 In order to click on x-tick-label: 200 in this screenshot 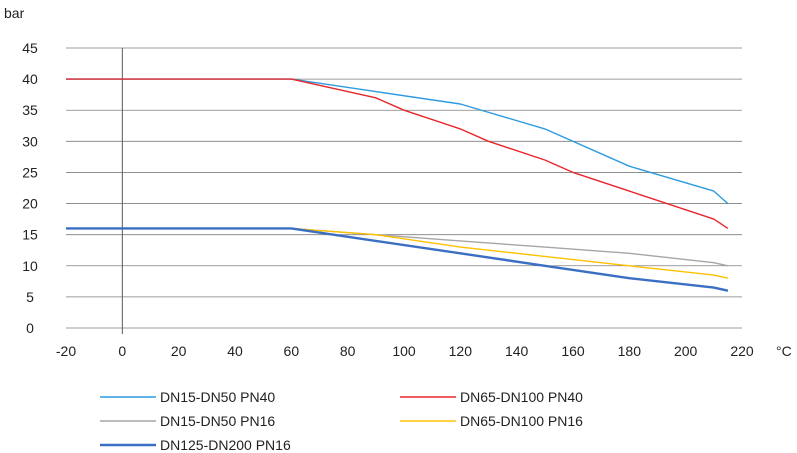, I will do `click(686, 351)`.